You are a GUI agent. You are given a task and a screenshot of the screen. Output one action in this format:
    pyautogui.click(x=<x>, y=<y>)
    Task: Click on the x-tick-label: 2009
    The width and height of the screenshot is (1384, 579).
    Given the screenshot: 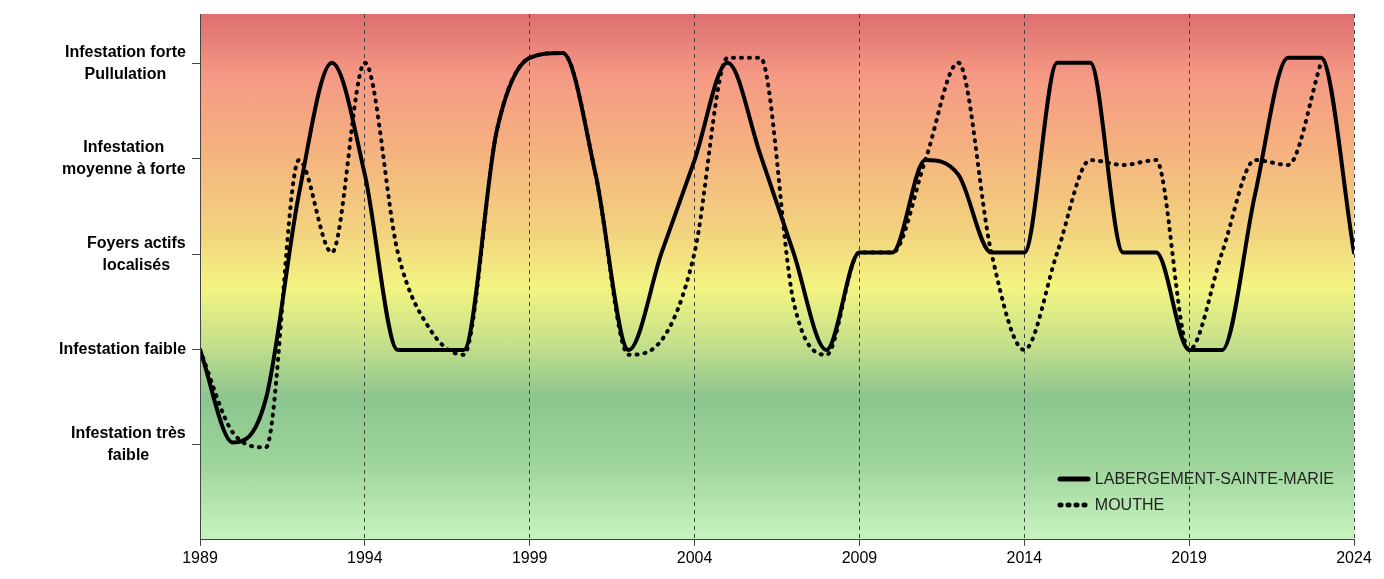 What is the action you would take?
    pyautogui.click(x=859, y=557)
    